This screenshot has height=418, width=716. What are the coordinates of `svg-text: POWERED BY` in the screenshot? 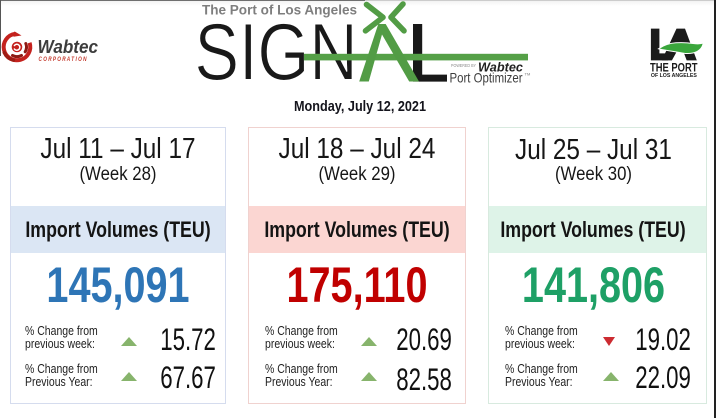 It's located at (463, 65).